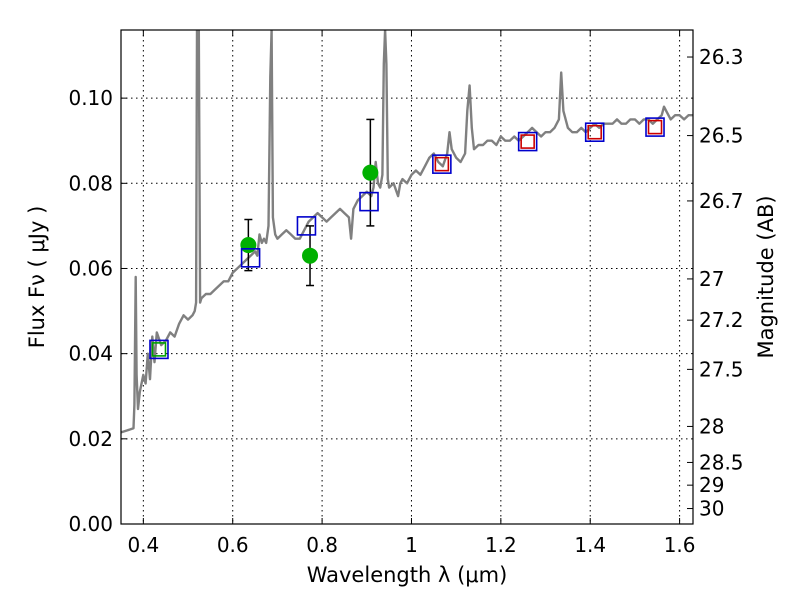 Image resolution: width=800 pixels, height=600 pixels. What do you see at coordinates (322, 545) in the screenshot?
I see `x-tick-label: 0.8` at bounding box center [322, 545].